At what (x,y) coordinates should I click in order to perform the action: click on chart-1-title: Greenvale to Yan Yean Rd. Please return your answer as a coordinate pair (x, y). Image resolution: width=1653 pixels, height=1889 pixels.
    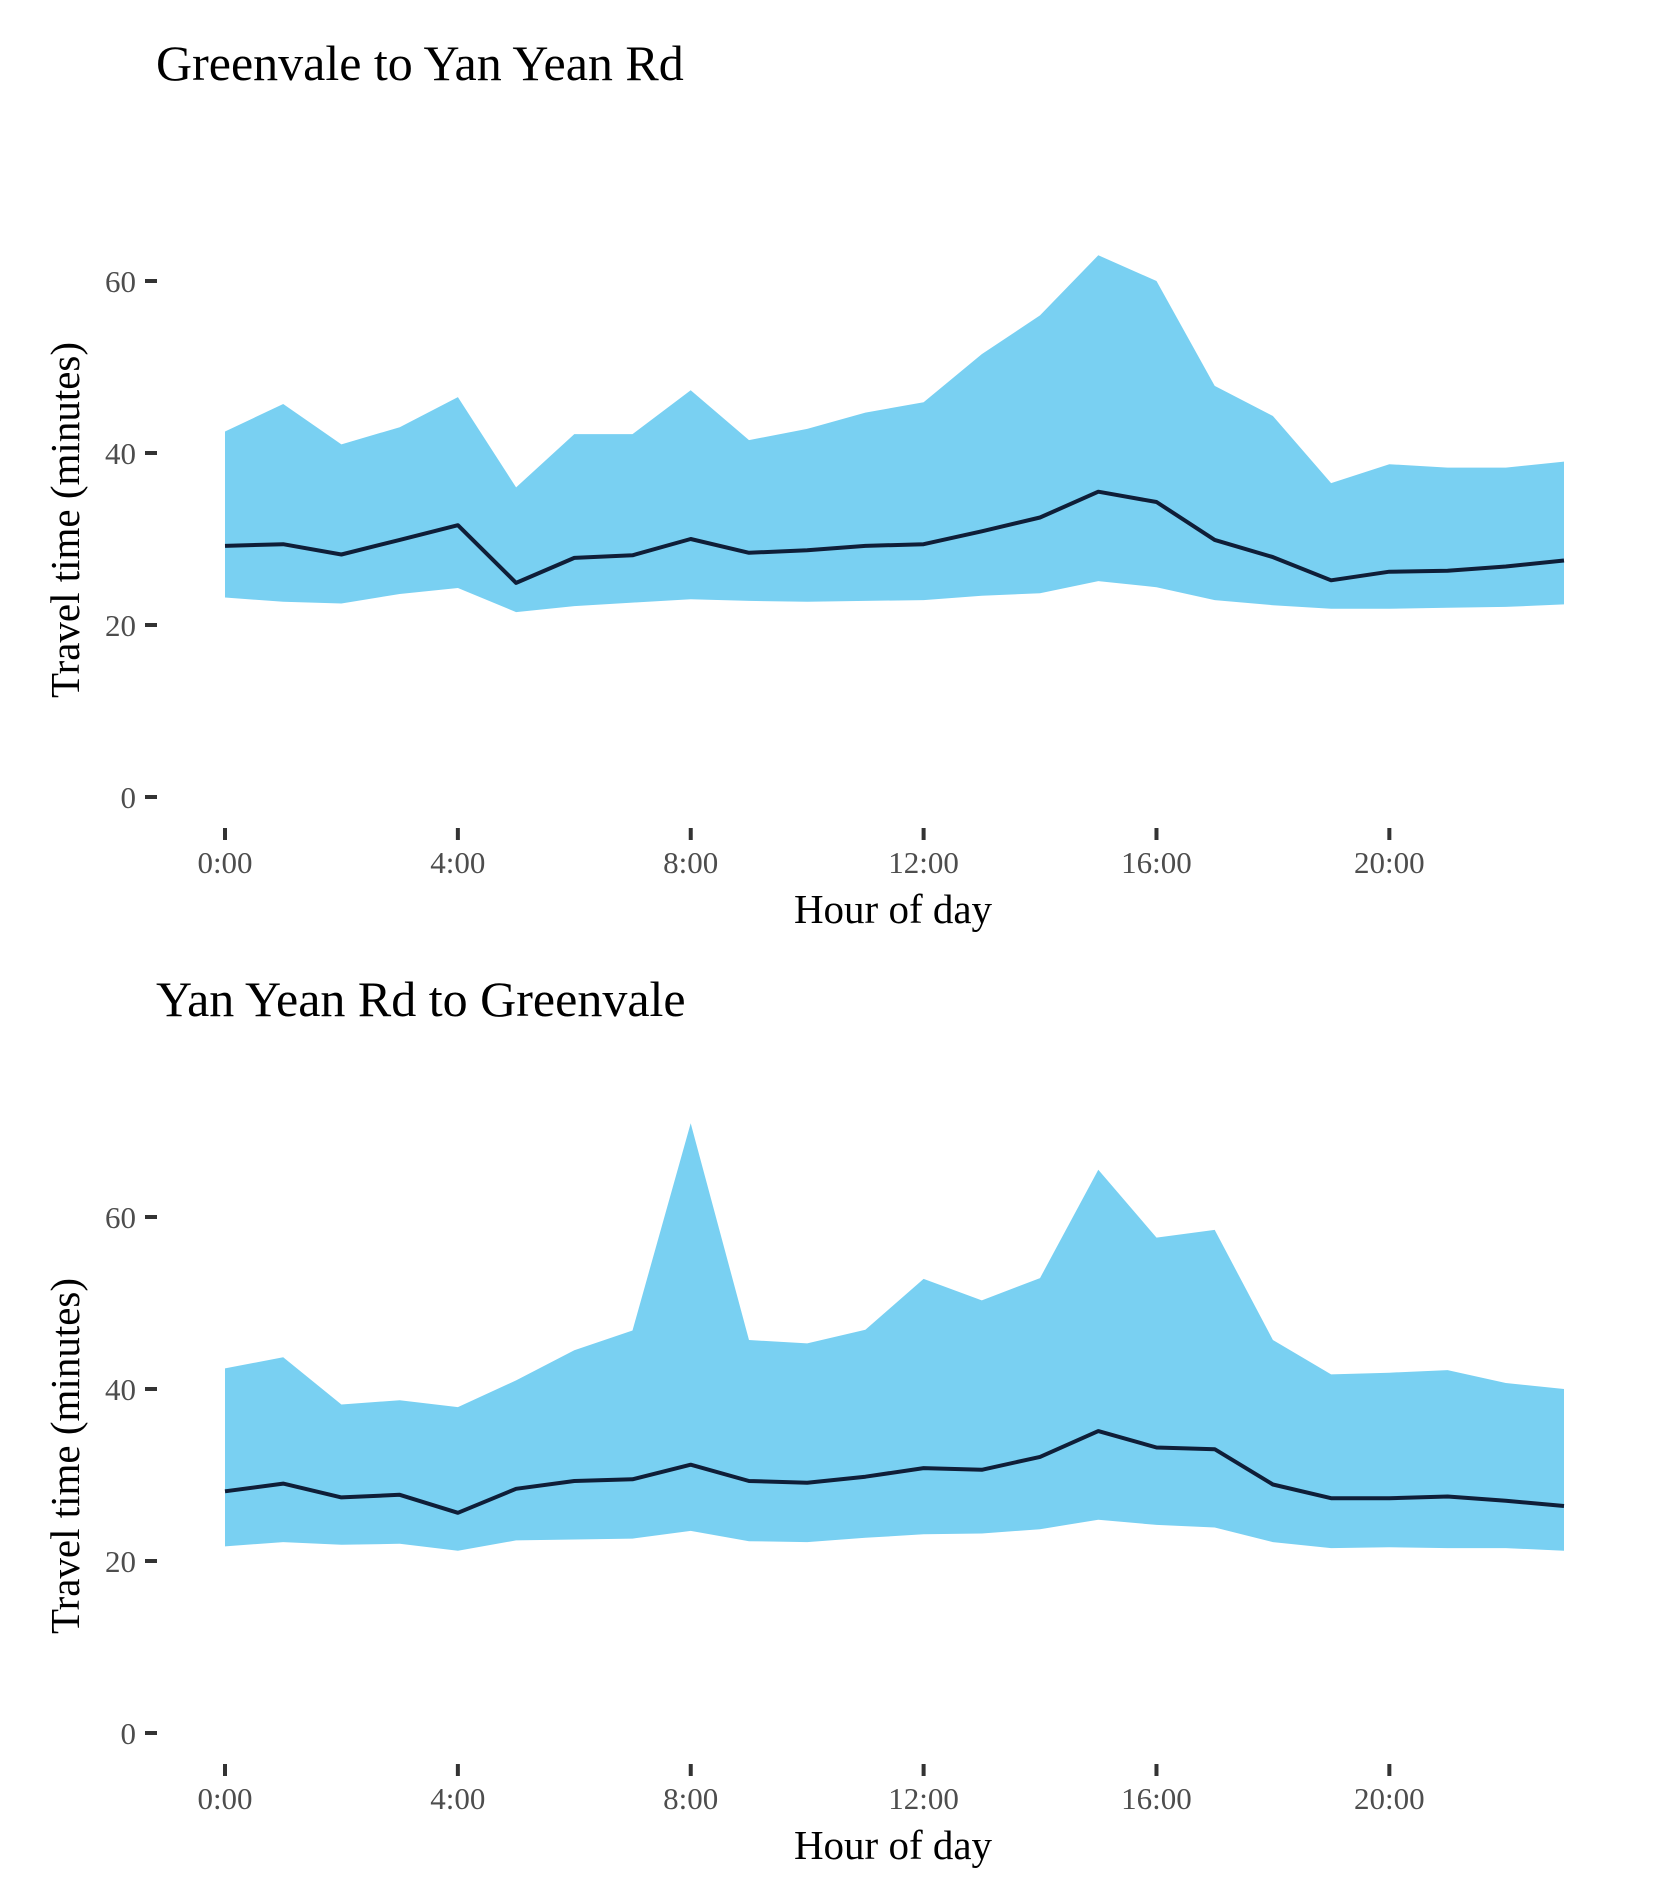
    Looking at the image, I should click on (420, 63).